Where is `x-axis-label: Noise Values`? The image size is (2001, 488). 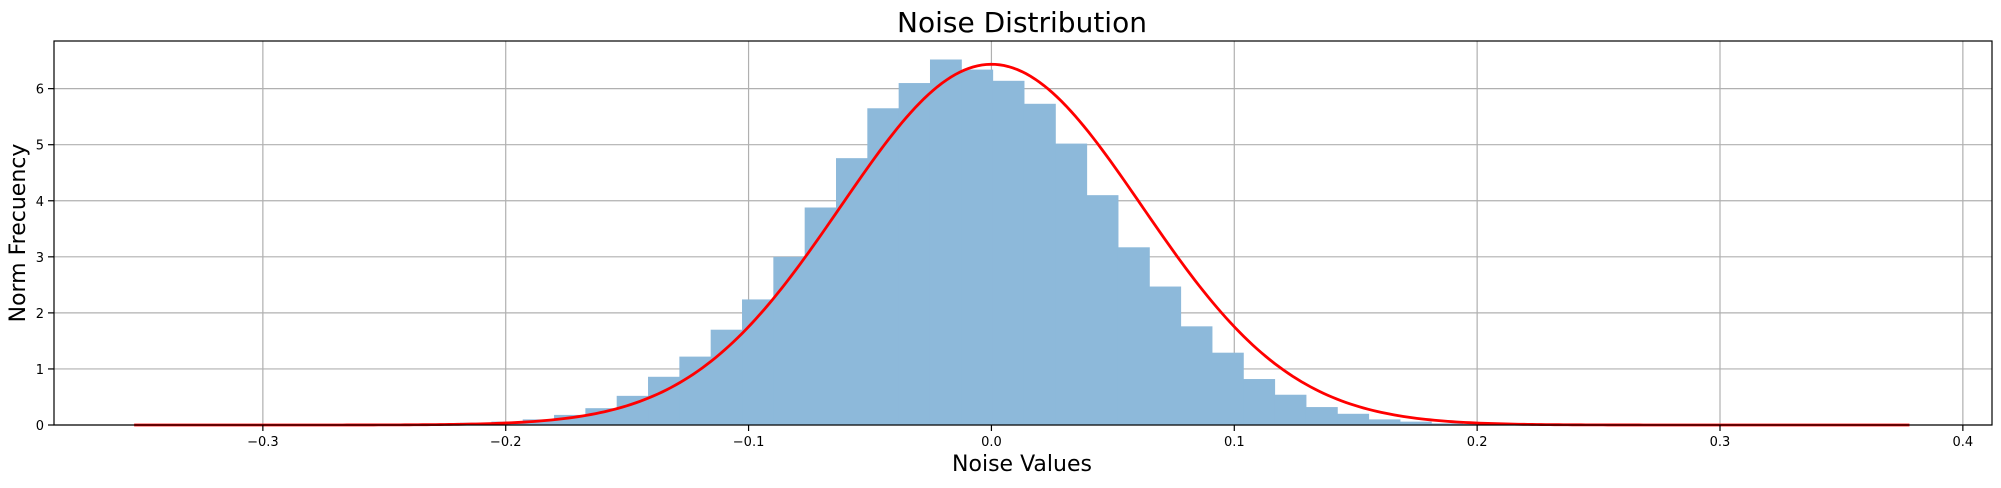 x-axis-label: Noise Values is located at coordinates (1022, 464).